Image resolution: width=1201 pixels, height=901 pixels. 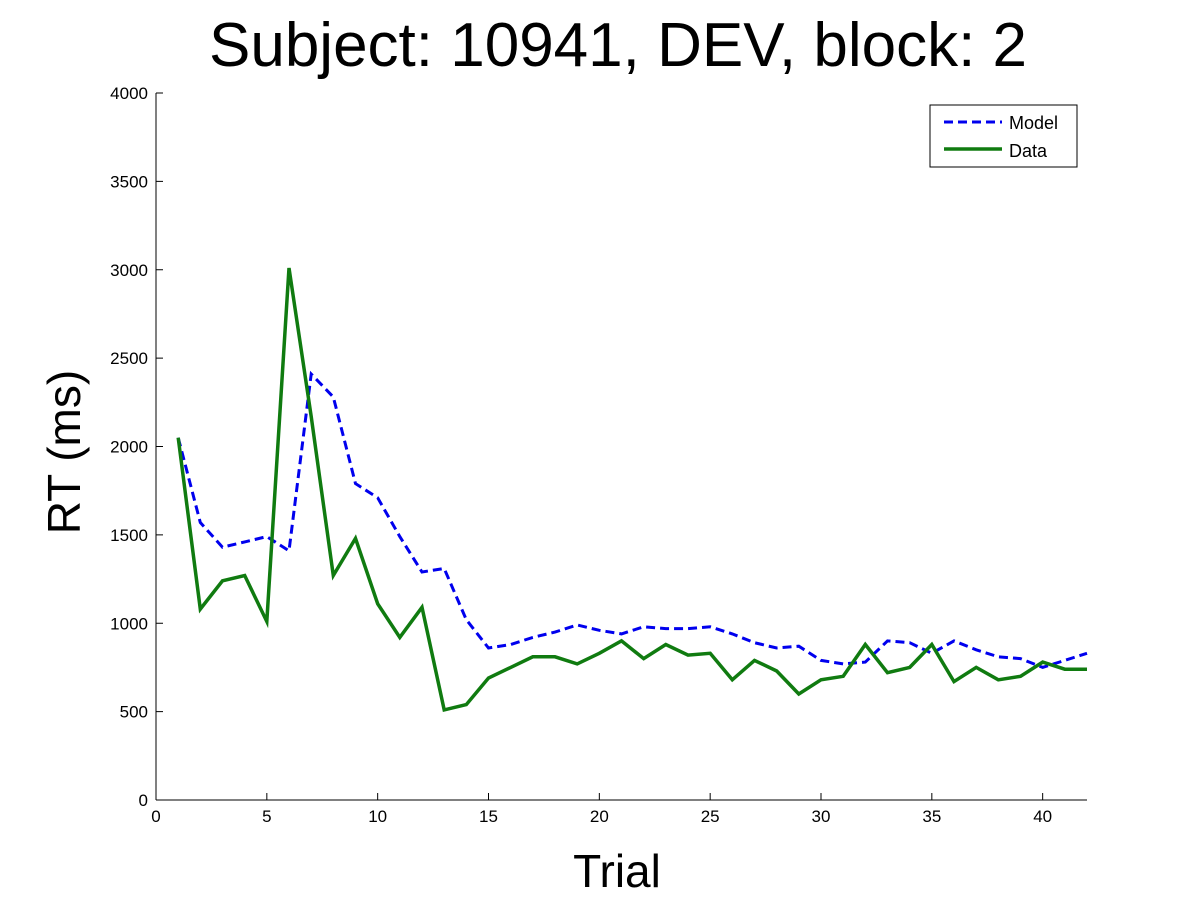 I want to click on y-tick-label: 3500, so click(x=129, y=181).